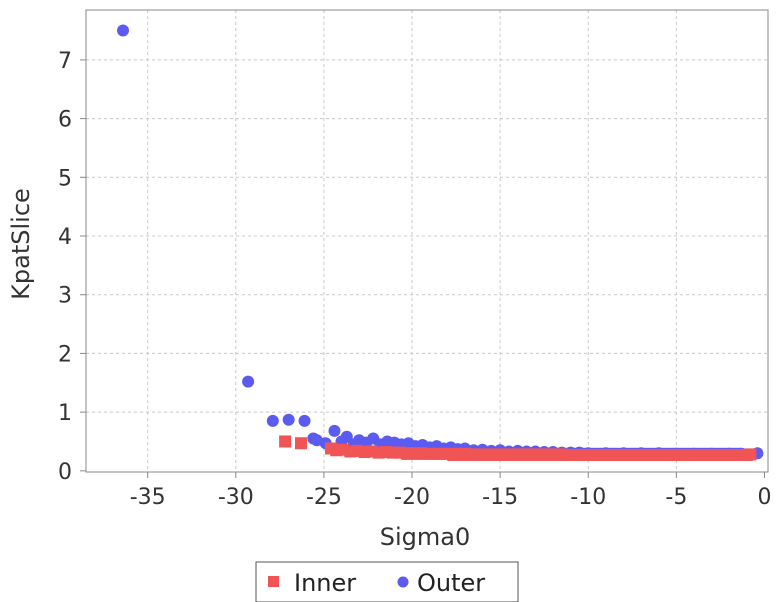 This screenshot has width=778, height=602. What do you see at coordinates (65, 354) in the screenshot?
I see `y-tick-label: 2` at bounding box center [65, 354].